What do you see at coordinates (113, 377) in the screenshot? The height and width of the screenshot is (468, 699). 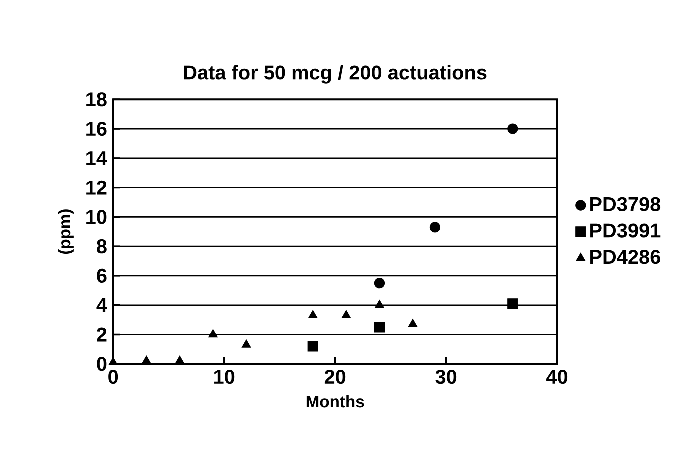 I see `x-tick-label: 0` at bounding box center [113, 377].